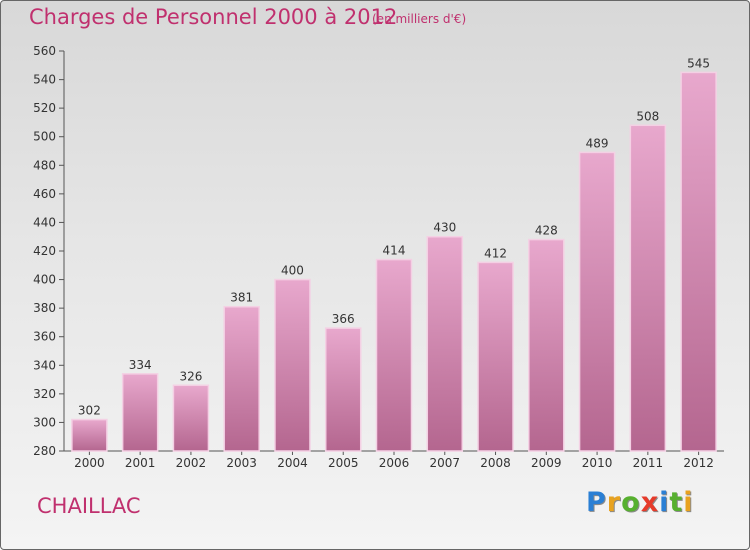  I want to click on data-label-2006: 414, so click(394, 251).